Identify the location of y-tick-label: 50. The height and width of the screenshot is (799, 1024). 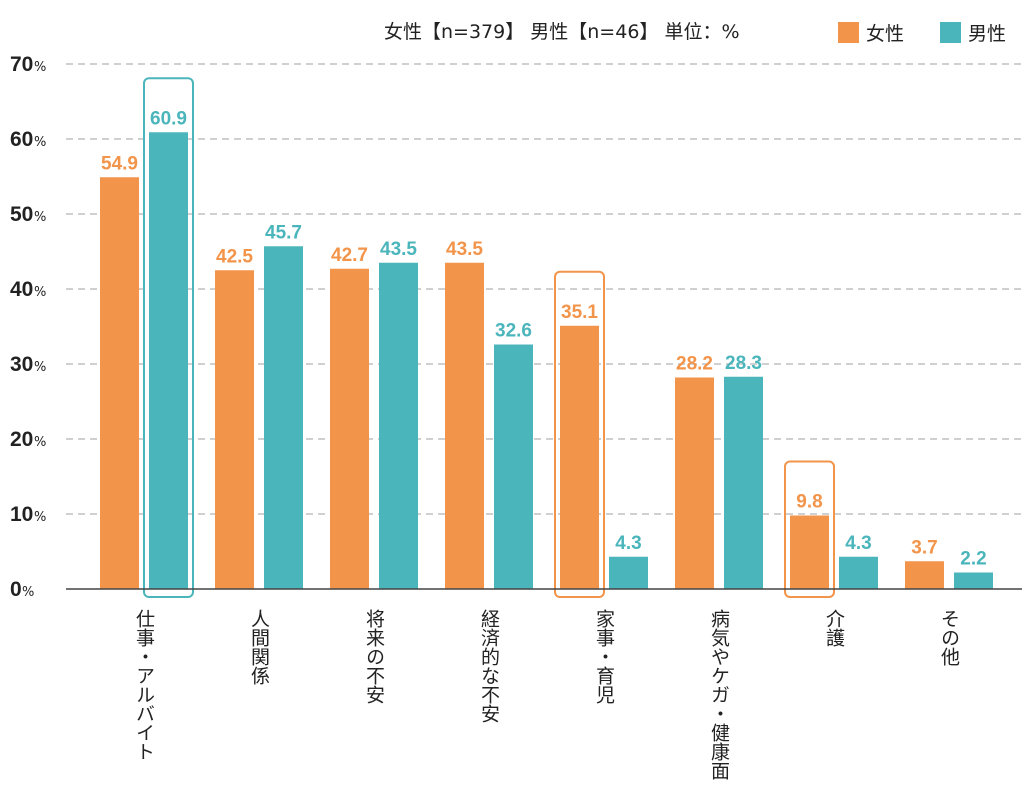
(21, 214).